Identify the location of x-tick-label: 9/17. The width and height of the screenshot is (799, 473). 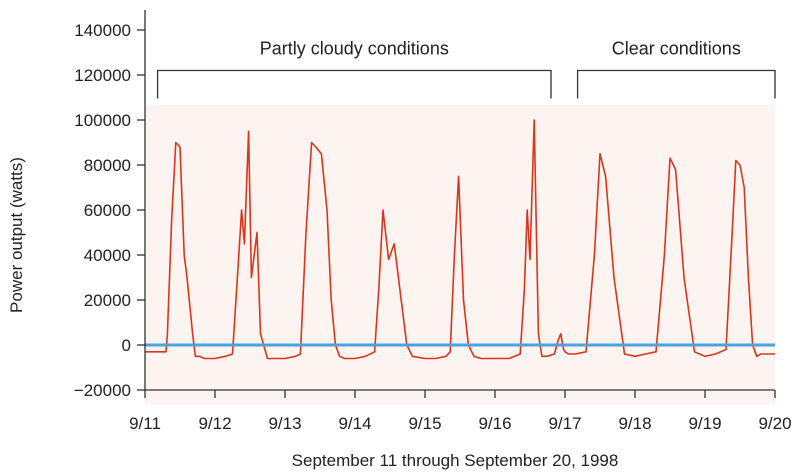
(564, 423).